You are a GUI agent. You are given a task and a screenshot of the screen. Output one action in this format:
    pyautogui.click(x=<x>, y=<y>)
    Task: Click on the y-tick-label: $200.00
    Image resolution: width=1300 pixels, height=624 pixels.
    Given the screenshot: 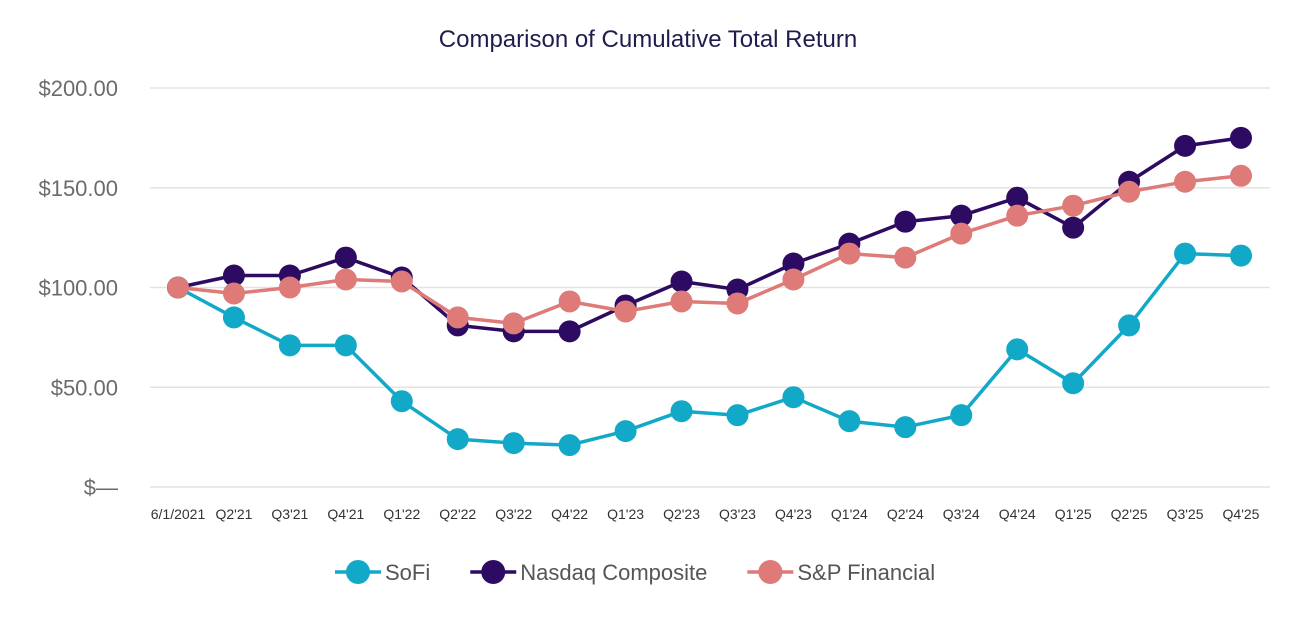 What is the action you would take?
    pyautogui.click(x=78, y=88)
    